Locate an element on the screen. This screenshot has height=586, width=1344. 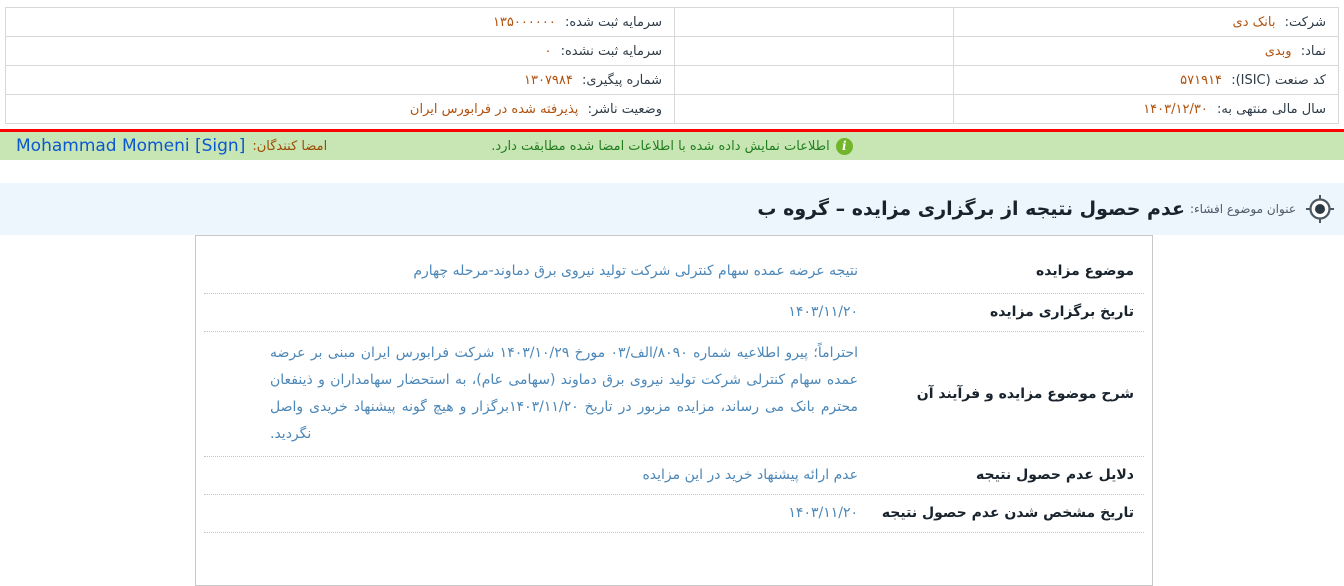
isic-cell: کد صنعت (ISIC): ۵۷۱۹۱۴ is located at coordinates (1146, 80).